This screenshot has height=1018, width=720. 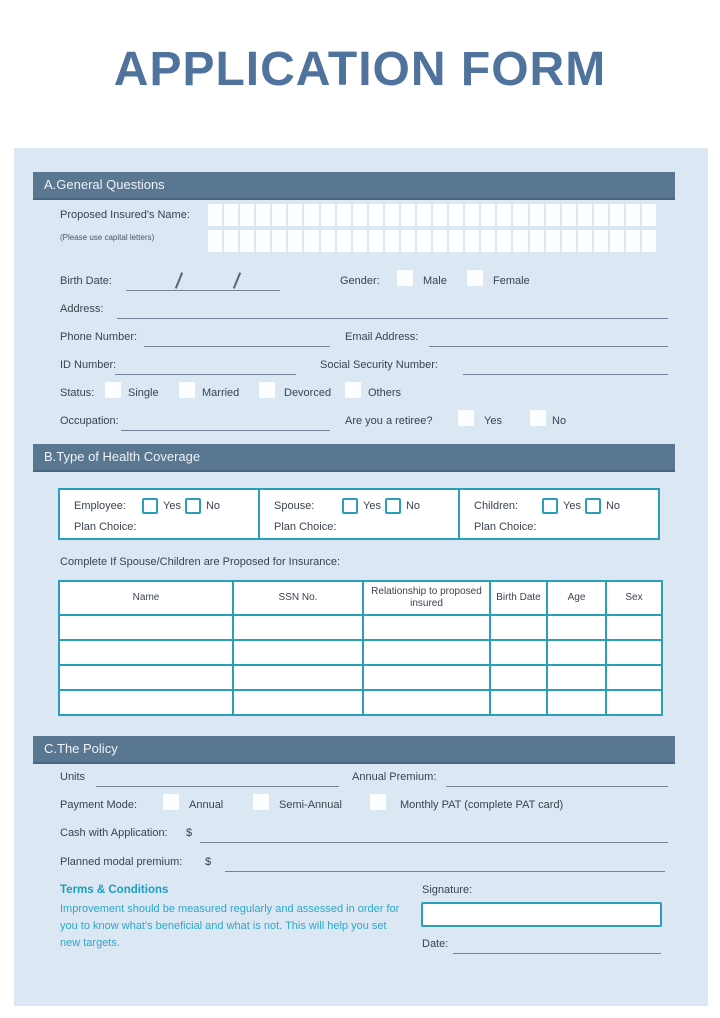 I want to click on status-married-checkbox, so click(x=187, y=390).